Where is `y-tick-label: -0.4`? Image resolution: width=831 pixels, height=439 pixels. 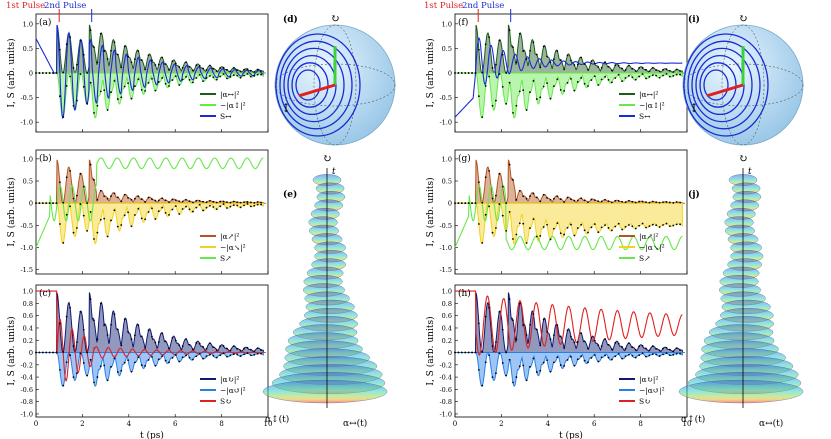
y-tick-label: -0.4 is located at coordinates (445, 378).